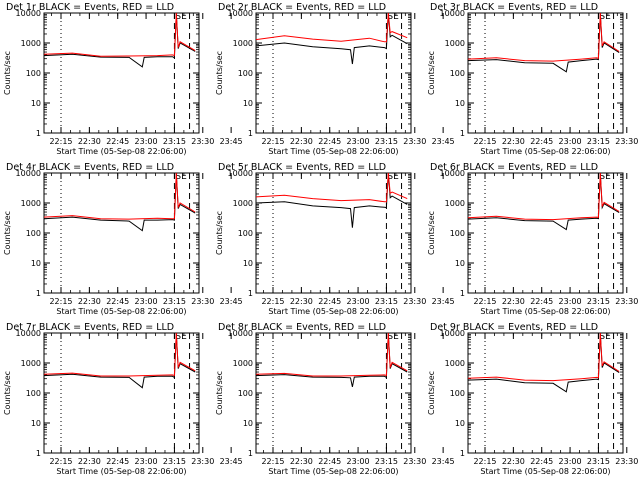 Image resolution: width=640 pixels, height=480 pixels. What do you see at coordinates (231, 141) in the screenshot?
I see `x-tick-label: 23:45` at bounding box center [231, 141].